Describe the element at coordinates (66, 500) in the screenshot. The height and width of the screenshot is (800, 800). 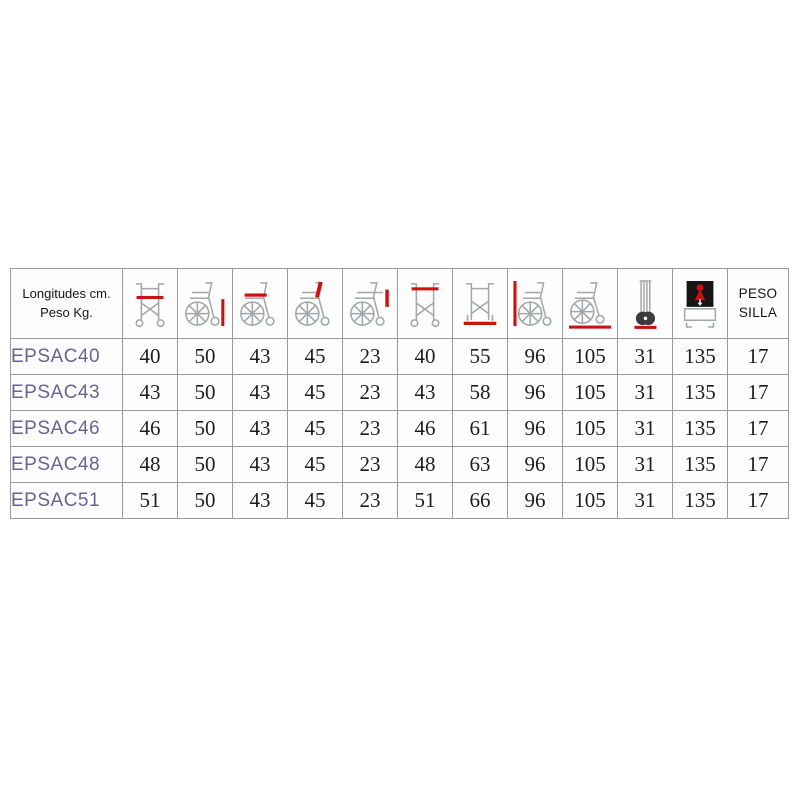
I see `model-cell: EPSAC51` at that location.